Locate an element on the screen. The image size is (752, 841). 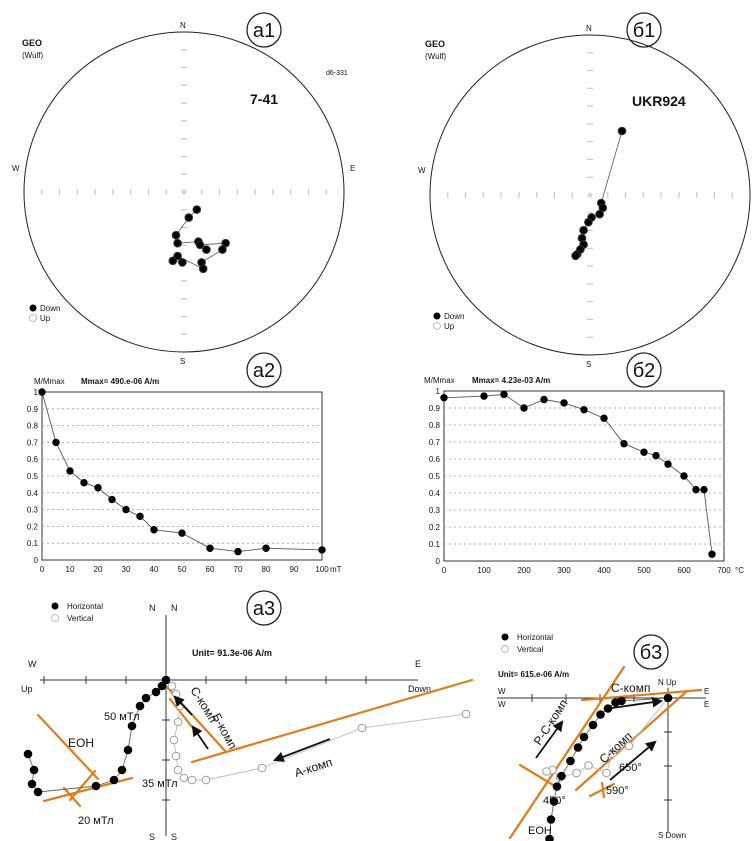
x-tick-label: 80 is located at coordinates (266, 569).